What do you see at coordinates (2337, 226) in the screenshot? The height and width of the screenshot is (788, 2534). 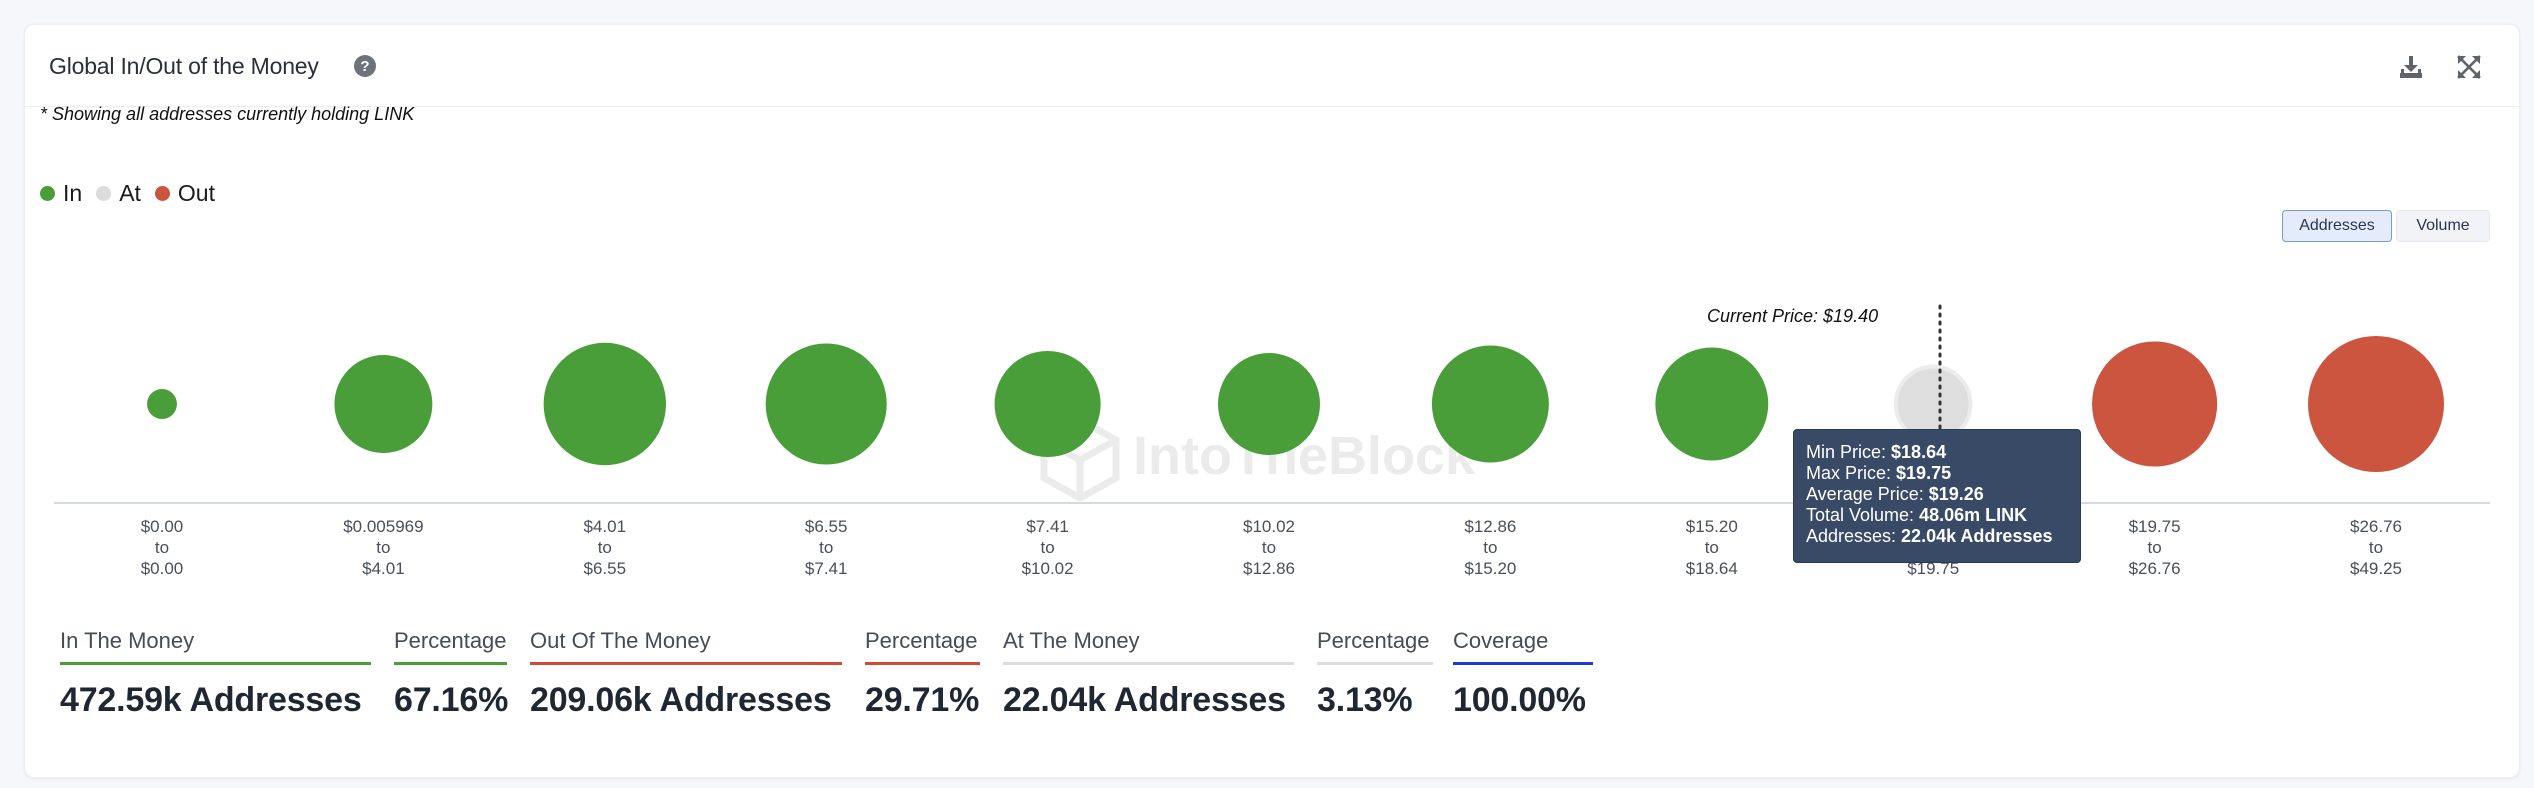 I see `addresses-toggle-button: Addresses` at bounding box center [2337, 226].